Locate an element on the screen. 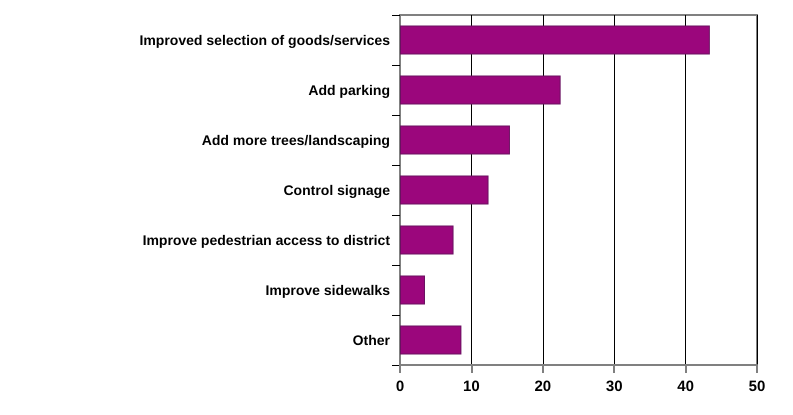 This screenshot has width=793, height=415. x-tick-label: 50 is located at coordinates (757, 386).